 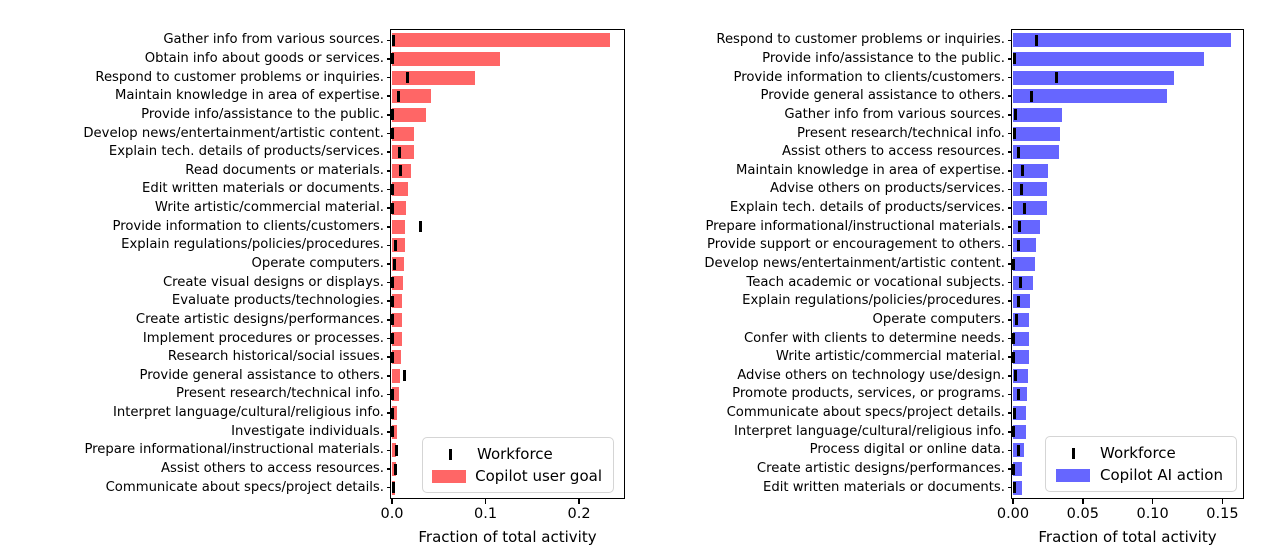 I want to click on y-axis-label: Confer with clients to determine needs., so click(x=874, y=338).